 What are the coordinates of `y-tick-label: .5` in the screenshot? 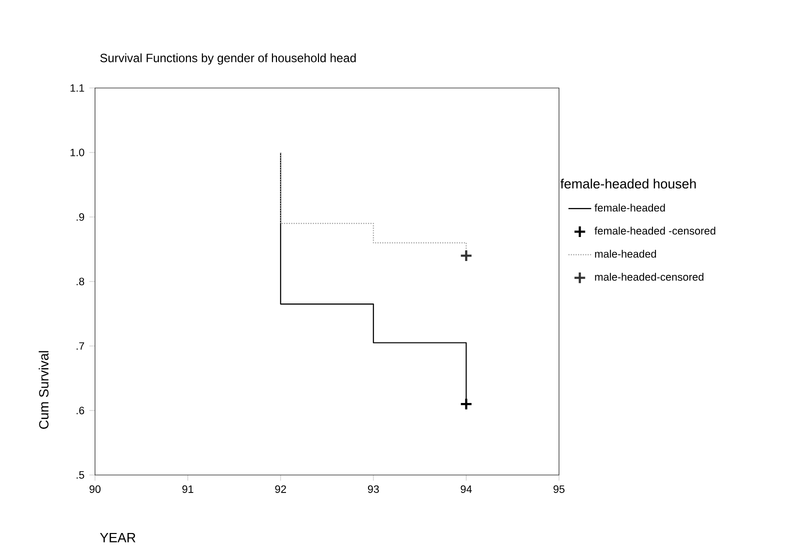 It's located at (80, 475).